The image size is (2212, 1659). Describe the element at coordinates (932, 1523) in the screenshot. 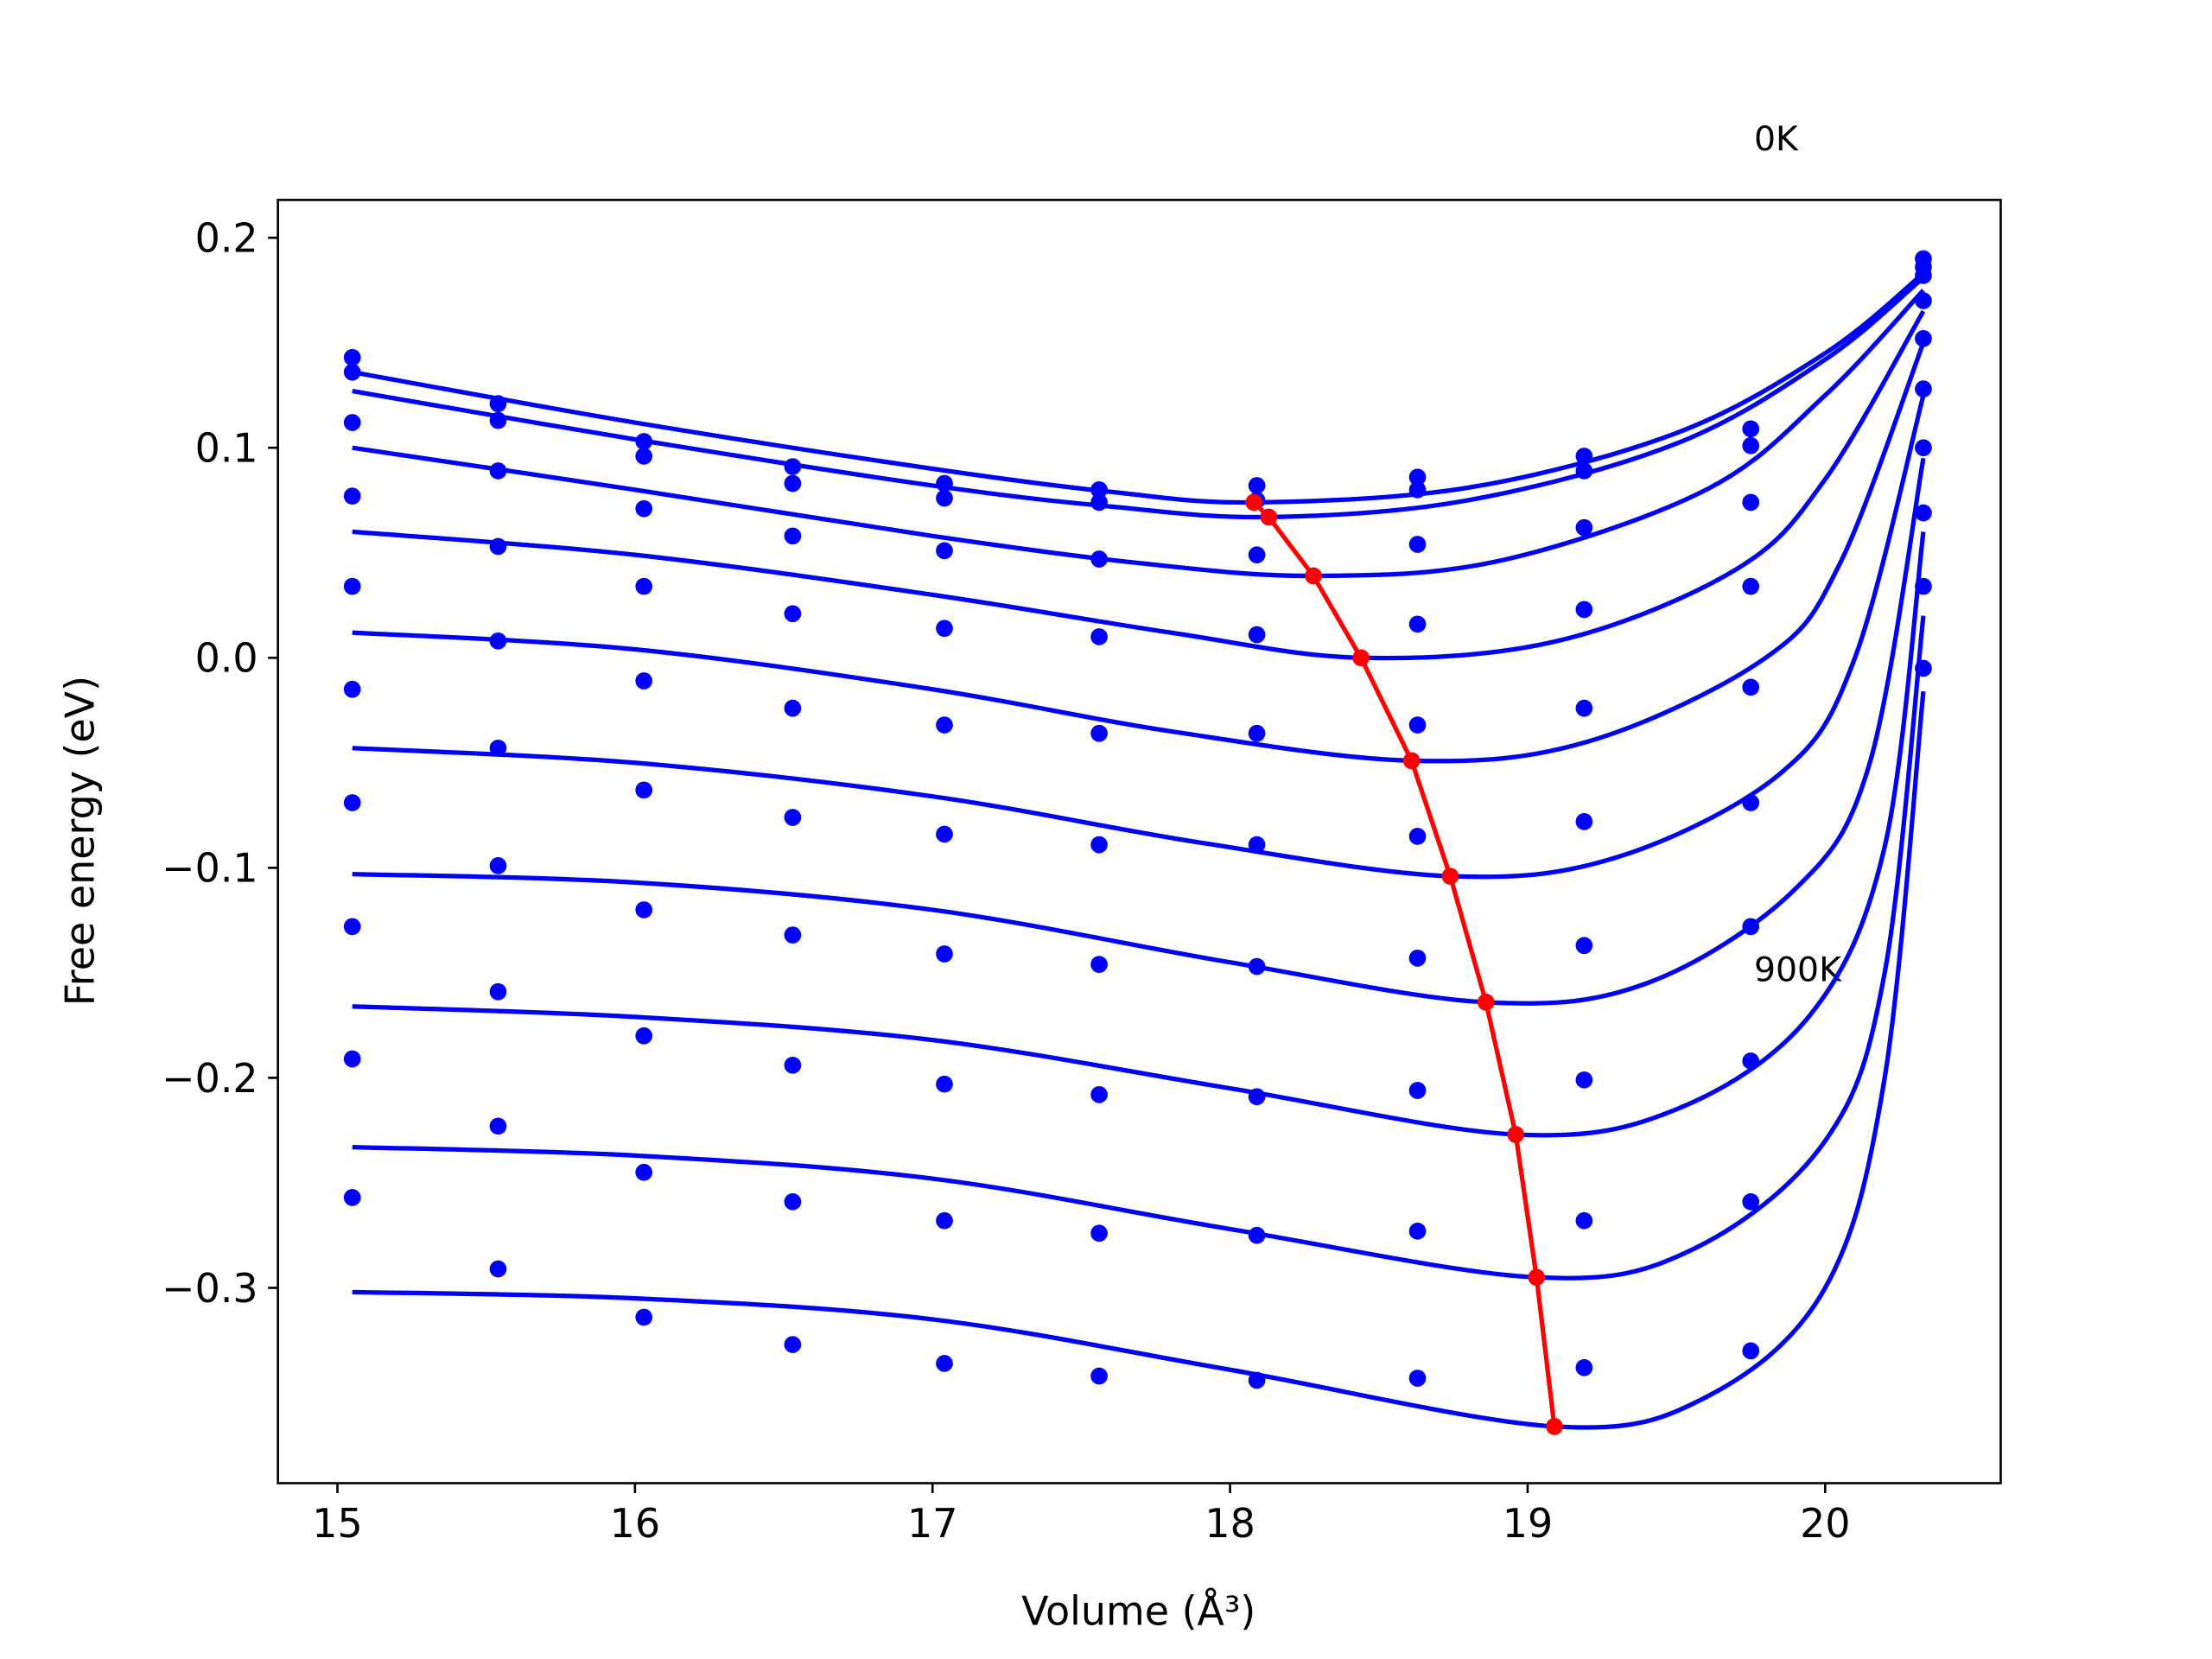

I see `x-tick-label: 17` at that location.